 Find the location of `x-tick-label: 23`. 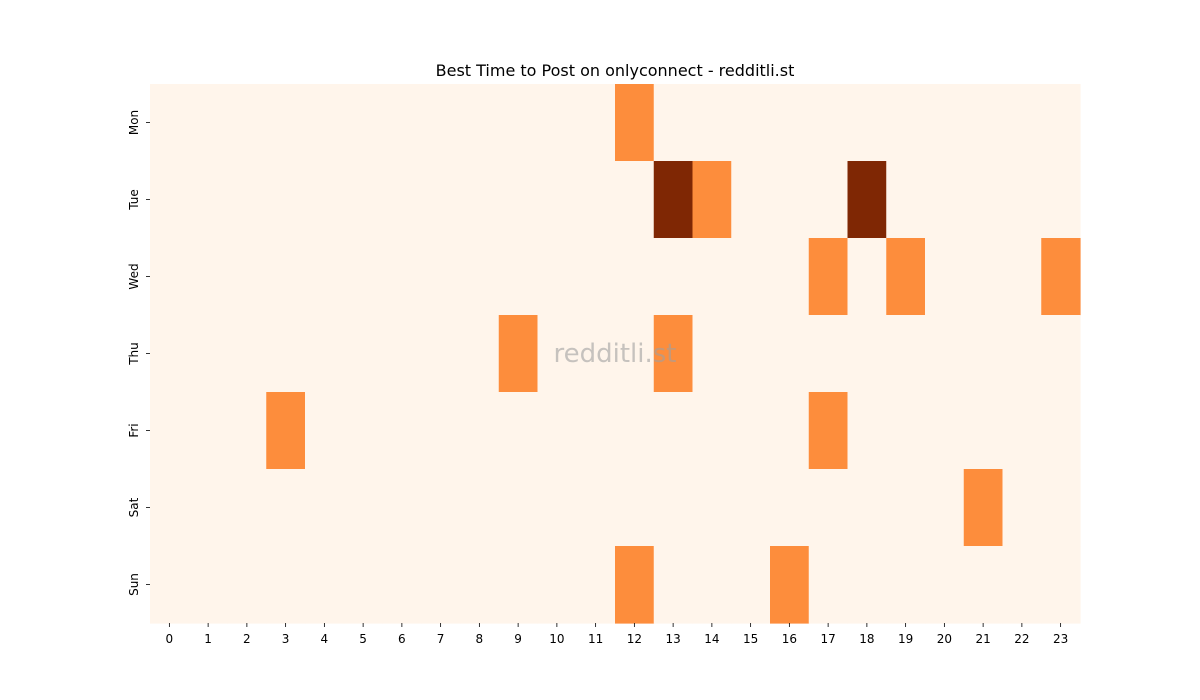

x-tick-label: 23 is located at coordinates (1060, 639).